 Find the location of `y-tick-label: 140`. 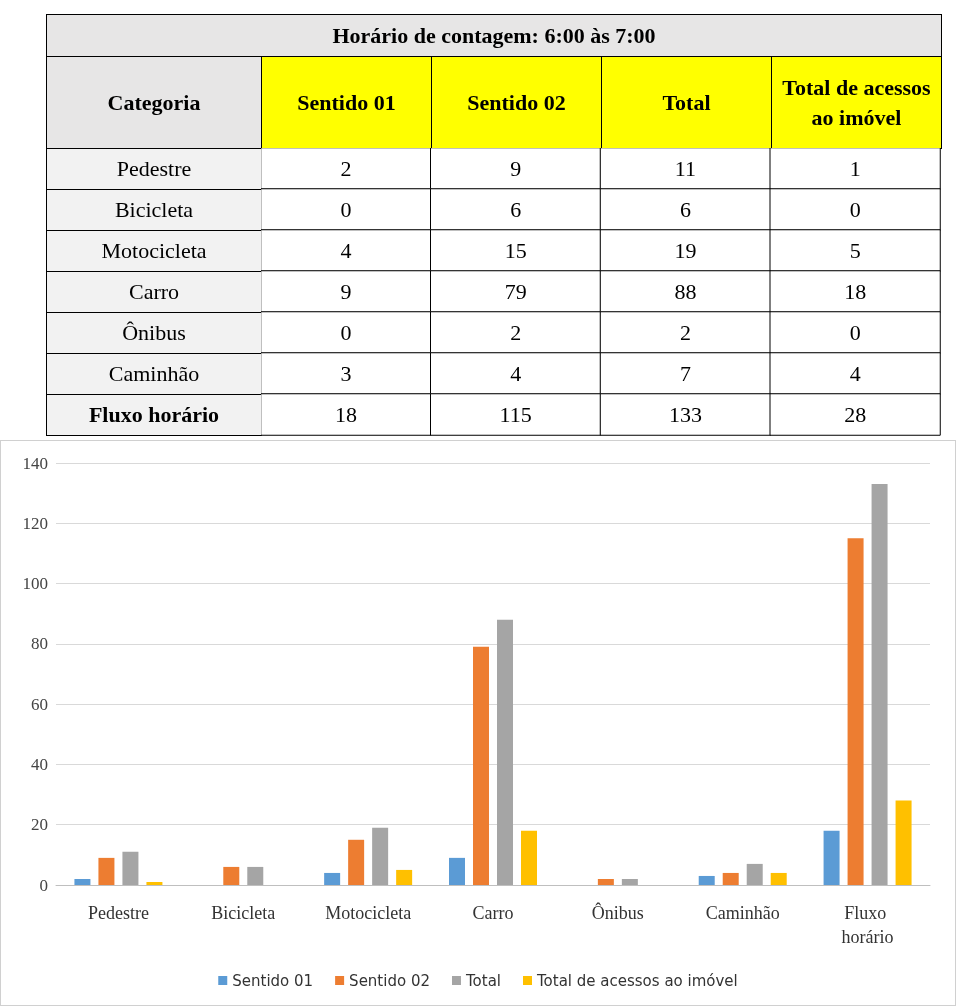

y-tick-label: 140 is located at coordinates (35, 463).